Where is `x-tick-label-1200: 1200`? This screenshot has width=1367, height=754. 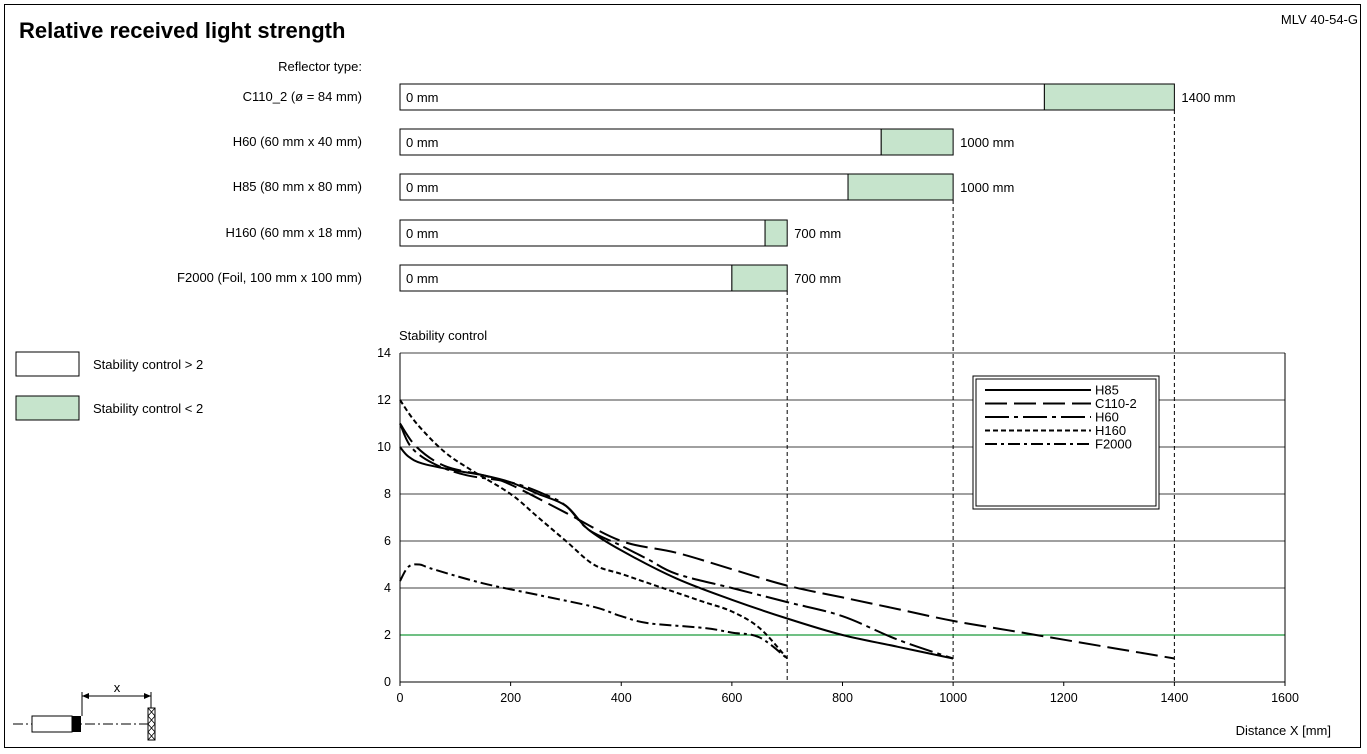
x-tick-label-1200: 1200 is located at coordinates (1064, 698).